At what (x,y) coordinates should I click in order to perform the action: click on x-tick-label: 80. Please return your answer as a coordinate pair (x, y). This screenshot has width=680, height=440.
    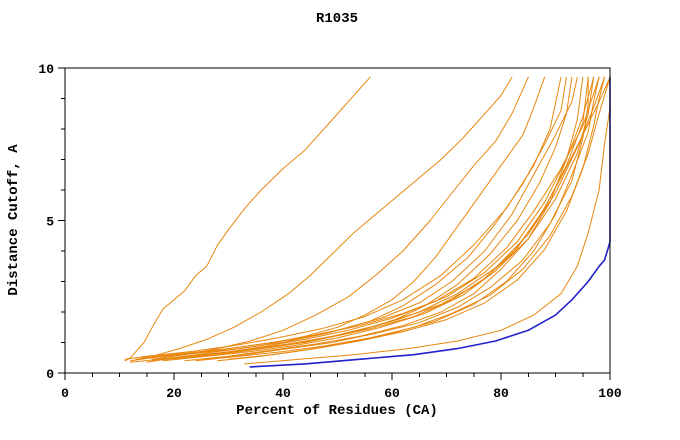
    Looking at the image, I should click on (501, 393).